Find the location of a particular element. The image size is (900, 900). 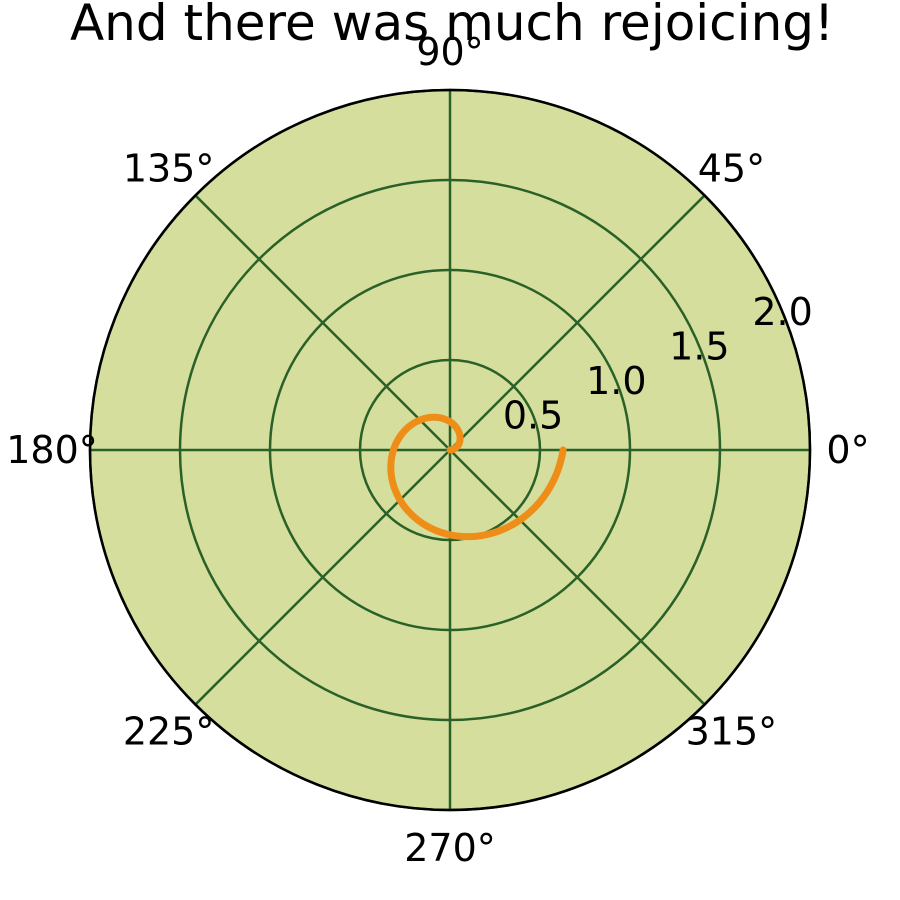

theta-tick-label-135: 135° is located at coordinates (169, 169).